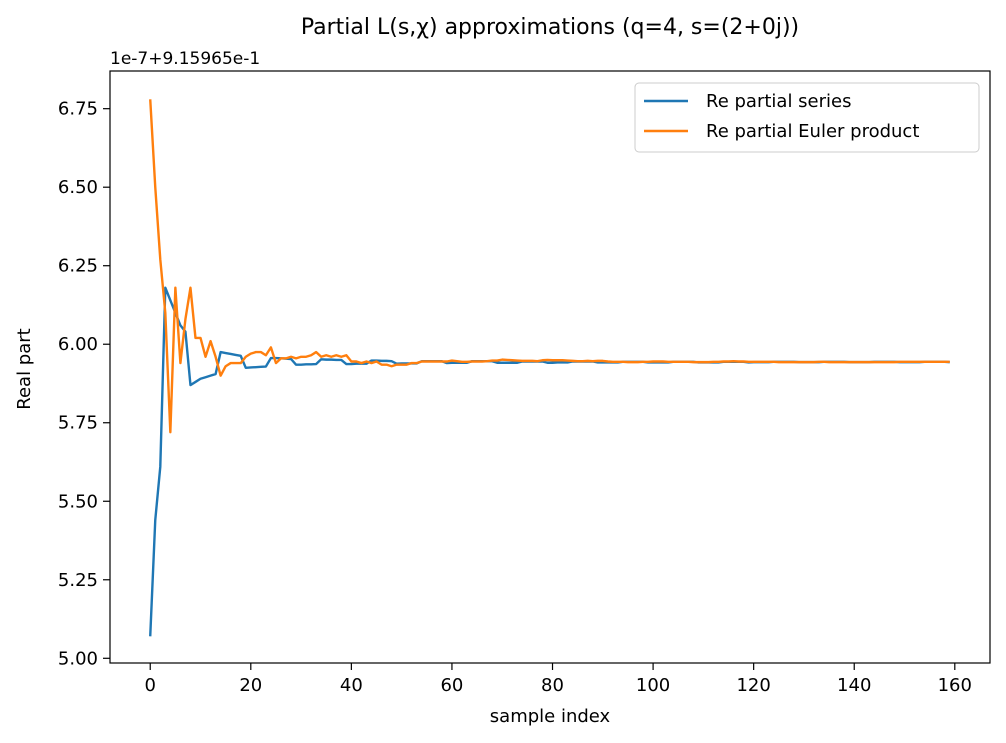 This screenshot has height=743, width=1006. What do you see at coordinates (955, 685) in the screenshot?
I see `x-tick-label: 160` at bounding box center [955, 685].